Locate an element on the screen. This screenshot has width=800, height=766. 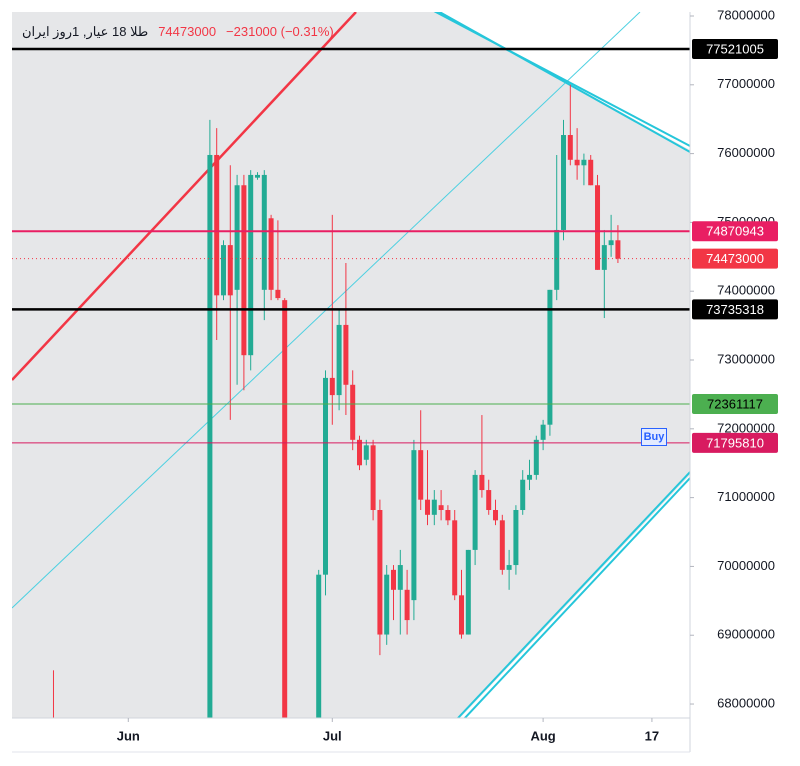
y-tick-label: 70000000 is located at coordinates (746, 565).